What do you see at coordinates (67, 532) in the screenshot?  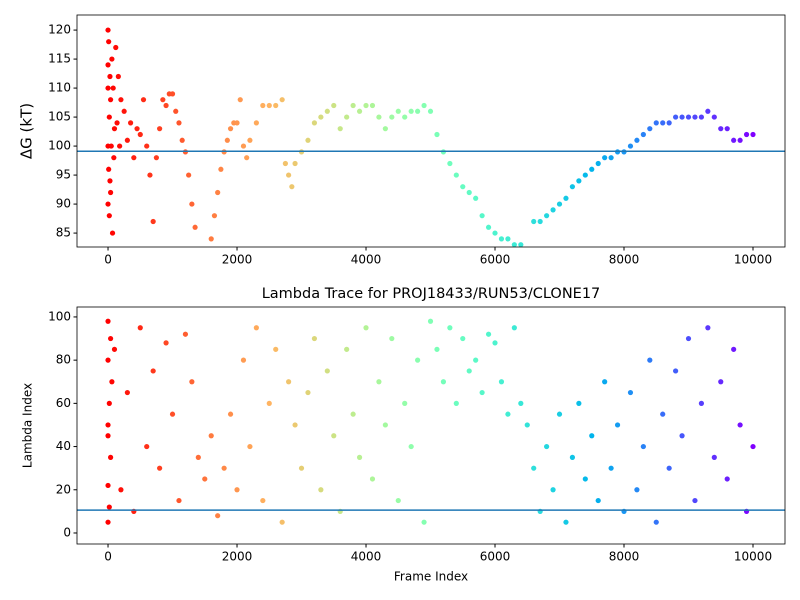 I see `y-tick-label: 0` at bounding box center [67, 532].